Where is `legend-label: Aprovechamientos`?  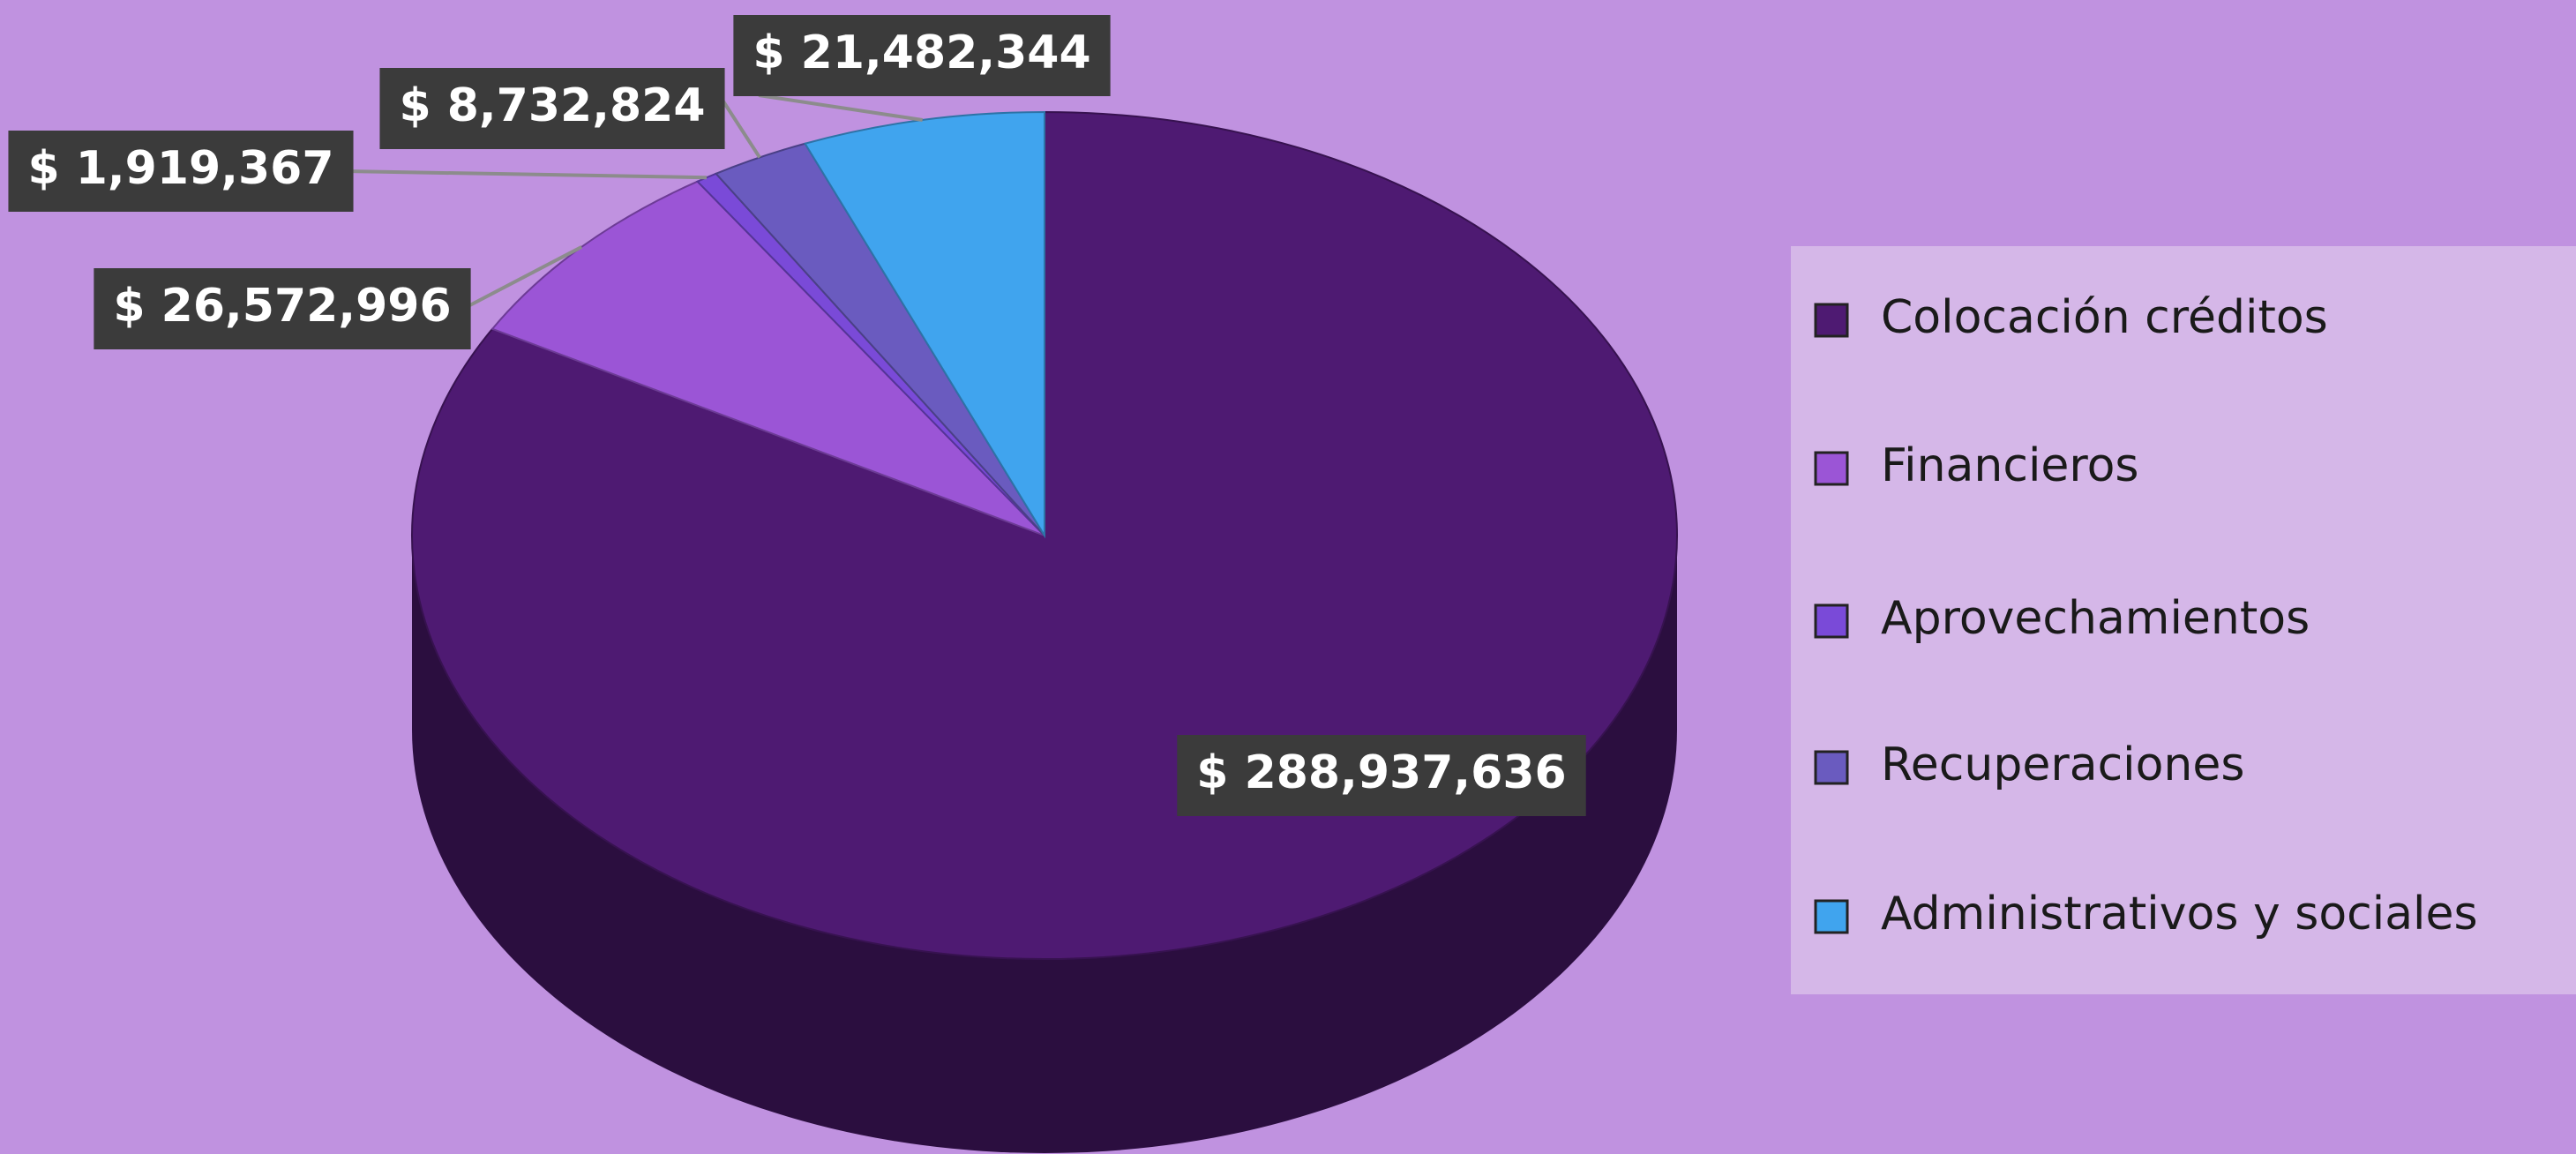
legend-label: Aprovechamientos is located at coordinates (2096, 618).